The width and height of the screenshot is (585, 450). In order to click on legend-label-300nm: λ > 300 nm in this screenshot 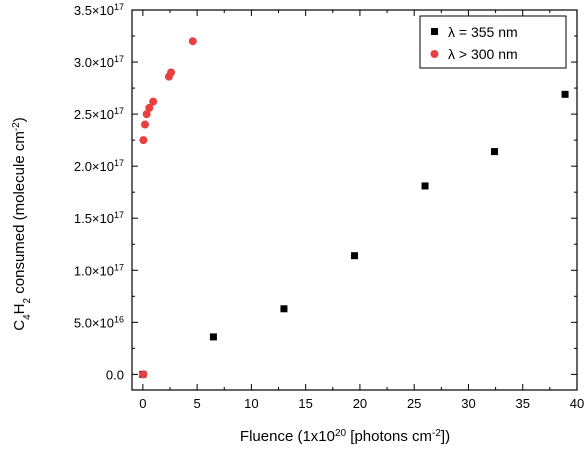, I will do `click(483, 54)`.